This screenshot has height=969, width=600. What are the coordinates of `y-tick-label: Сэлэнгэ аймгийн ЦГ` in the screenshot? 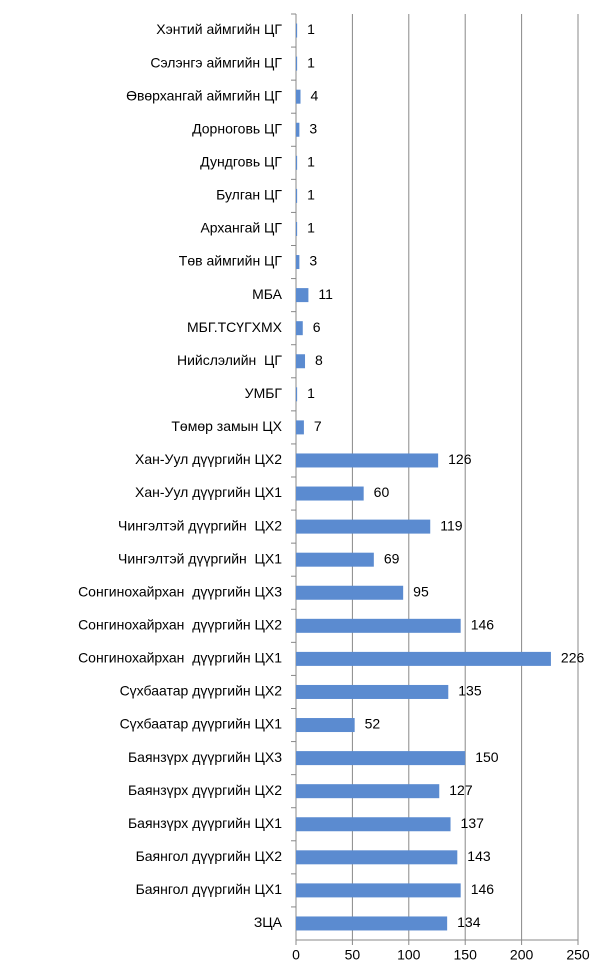 It's located at (216, 62).